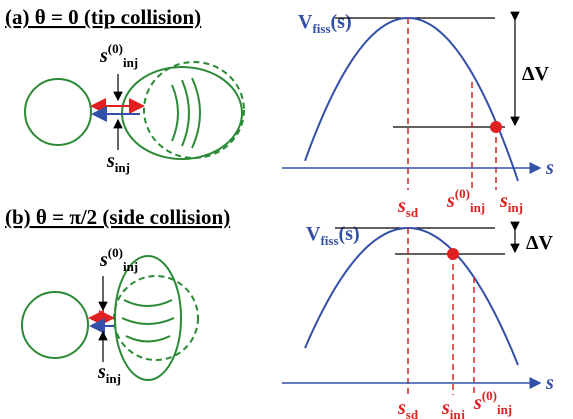 This screenshot has width=573, height=419. I want to click on panel-title: (b) θ = π/2 (side collision), so click(117, 217).